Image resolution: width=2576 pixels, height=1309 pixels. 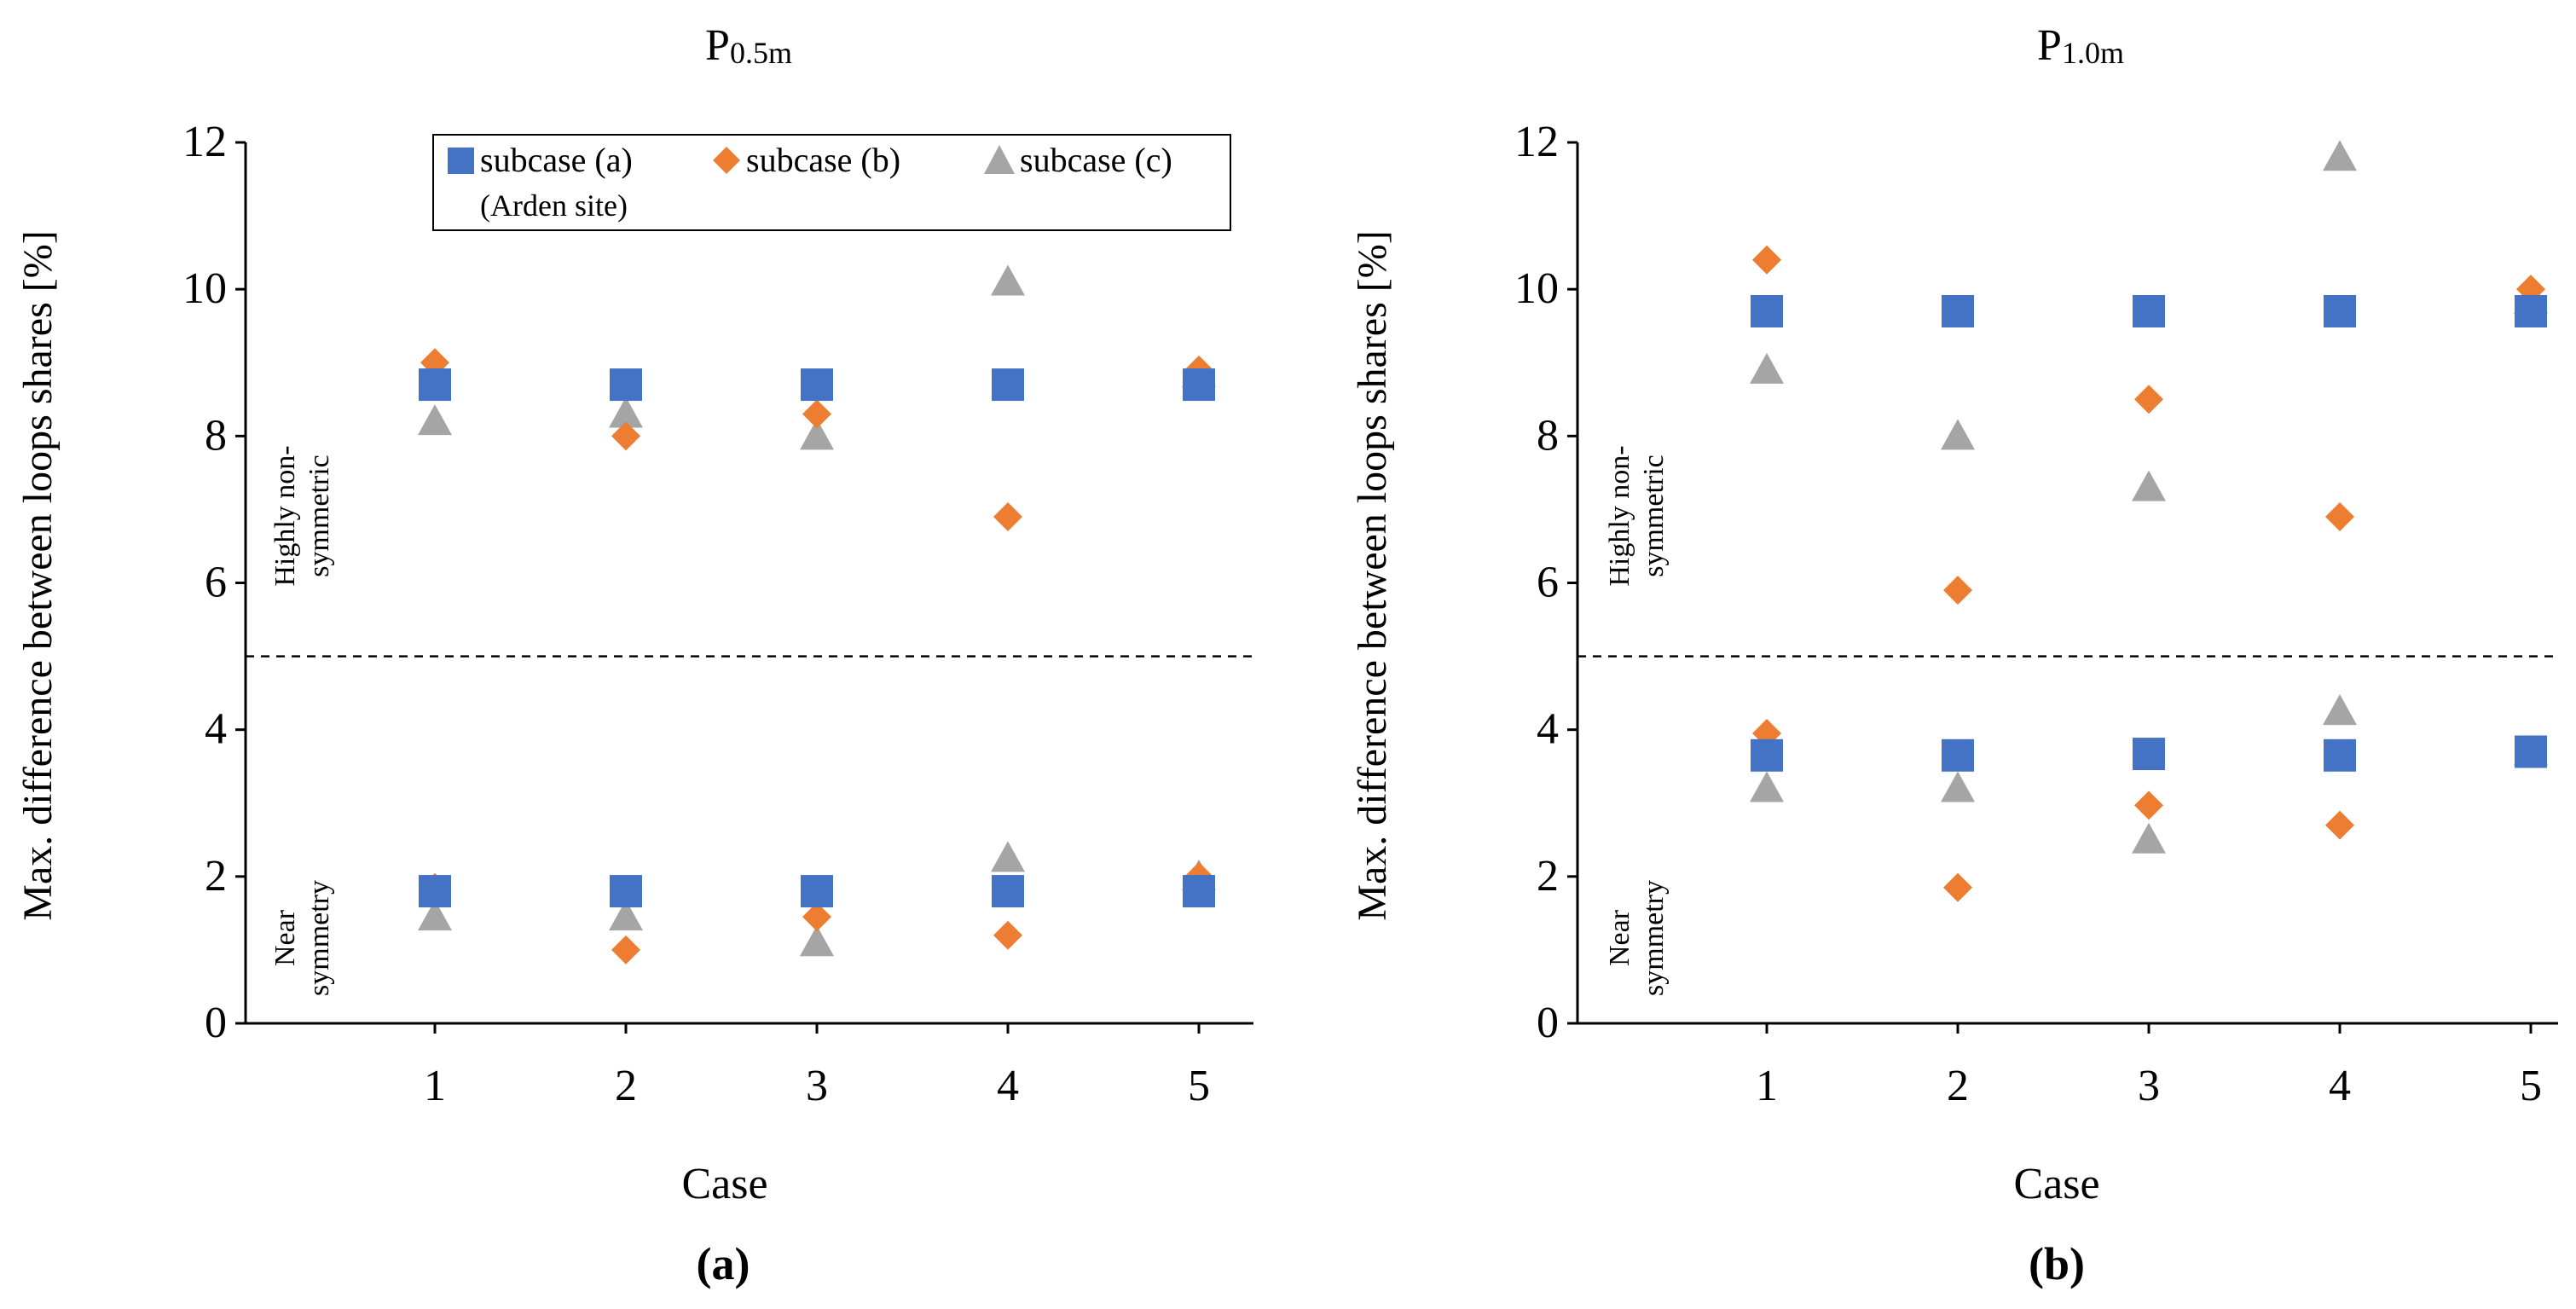 I want to click on y-axis-label-a: Max. difference between loops shares [%], so click(x=38, y=575).